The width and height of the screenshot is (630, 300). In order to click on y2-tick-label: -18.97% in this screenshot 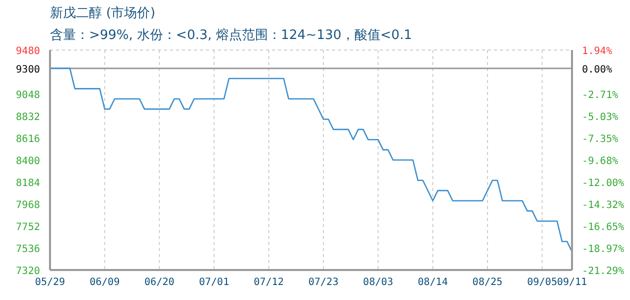, I will do `click(603, 250)`.